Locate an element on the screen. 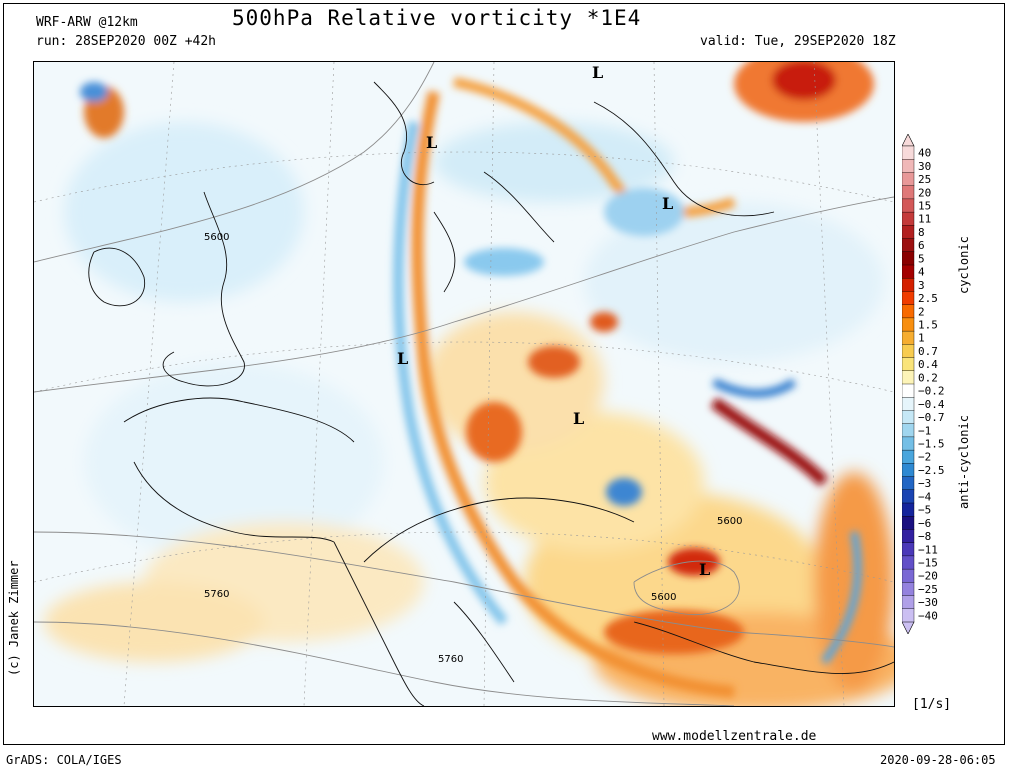 This screenshot has width=1024, height=768. colorbar-tick-label: 0.2 is located at coordinates (928, 377).